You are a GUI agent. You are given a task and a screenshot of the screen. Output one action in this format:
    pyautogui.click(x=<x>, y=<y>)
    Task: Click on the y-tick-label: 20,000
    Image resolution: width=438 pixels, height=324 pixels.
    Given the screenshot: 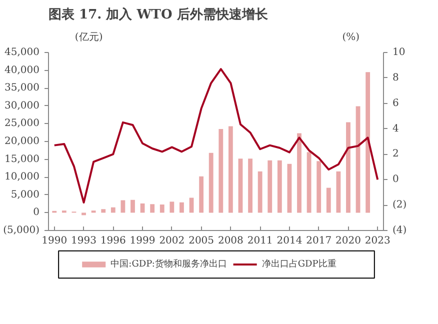 What is the action you would take?
    pyautogui.click(x=22, y=141)
    